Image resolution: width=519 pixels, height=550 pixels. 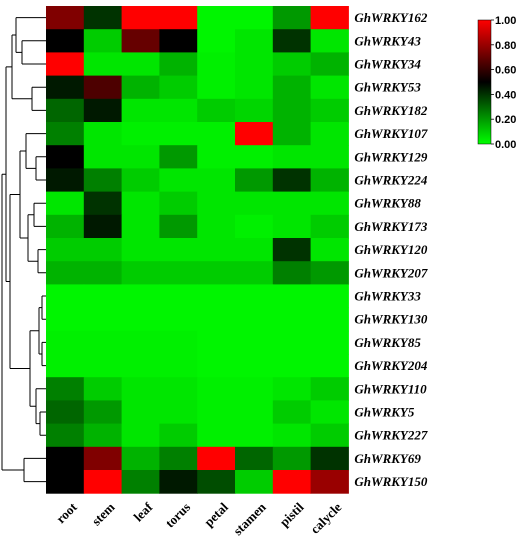 What do you see at coordinates (329, 18) in the screenshot?
I see `heatmap-cell-GhWRKY162-calycle` at bounding box center [329, 18].